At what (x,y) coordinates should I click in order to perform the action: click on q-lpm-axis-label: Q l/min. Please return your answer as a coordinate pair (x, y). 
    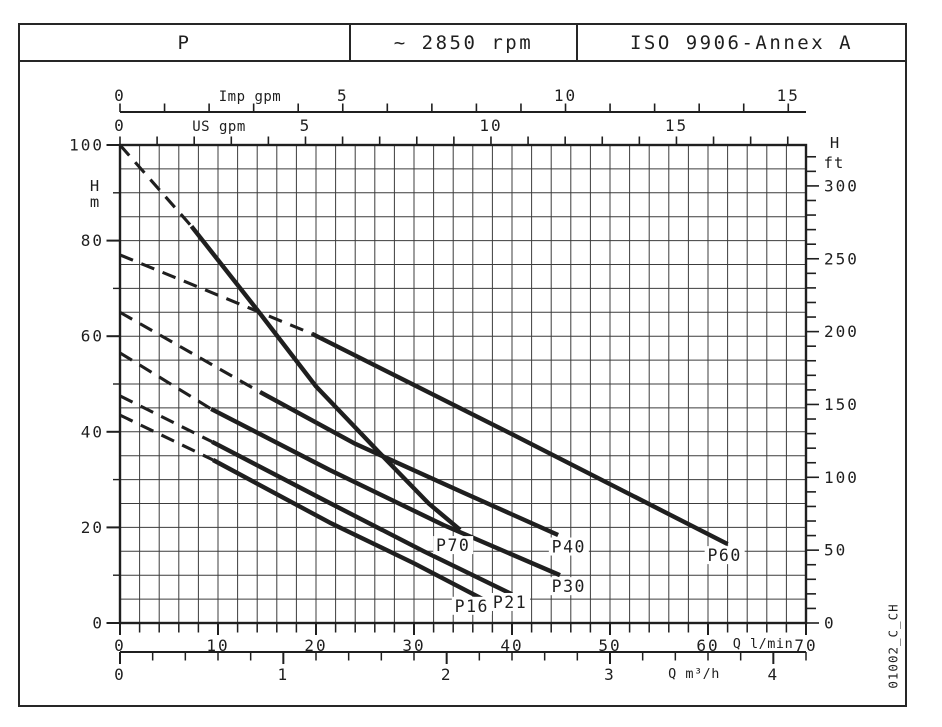
    Looking at the image, I should click on (763, 644).